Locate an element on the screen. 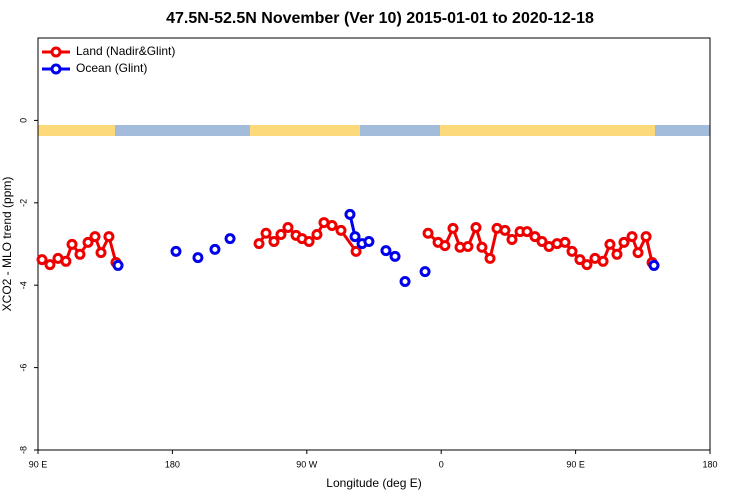  y-tick-label: -4 is located at coordinates (23, 285).